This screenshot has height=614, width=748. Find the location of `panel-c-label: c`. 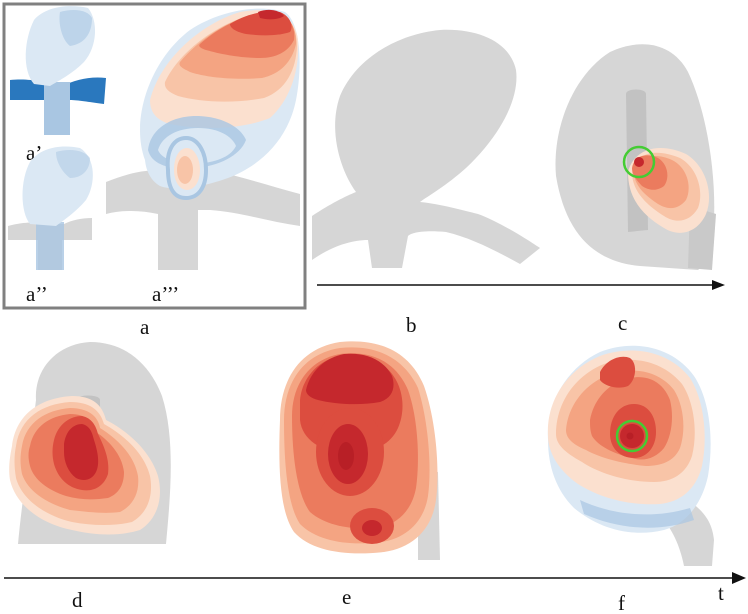

panel-c-label: c is located at coordinates (622, 323).